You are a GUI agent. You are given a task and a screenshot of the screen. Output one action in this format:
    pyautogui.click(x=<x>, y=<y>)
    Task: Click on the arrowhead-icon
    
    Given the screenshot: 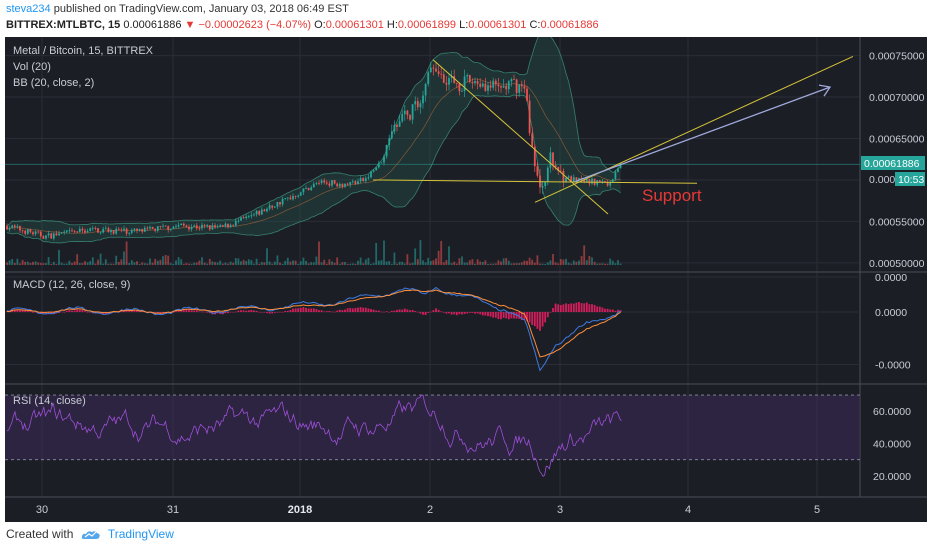 What is the action you would take?
    pyautogui.click(x=825, y=90)
    